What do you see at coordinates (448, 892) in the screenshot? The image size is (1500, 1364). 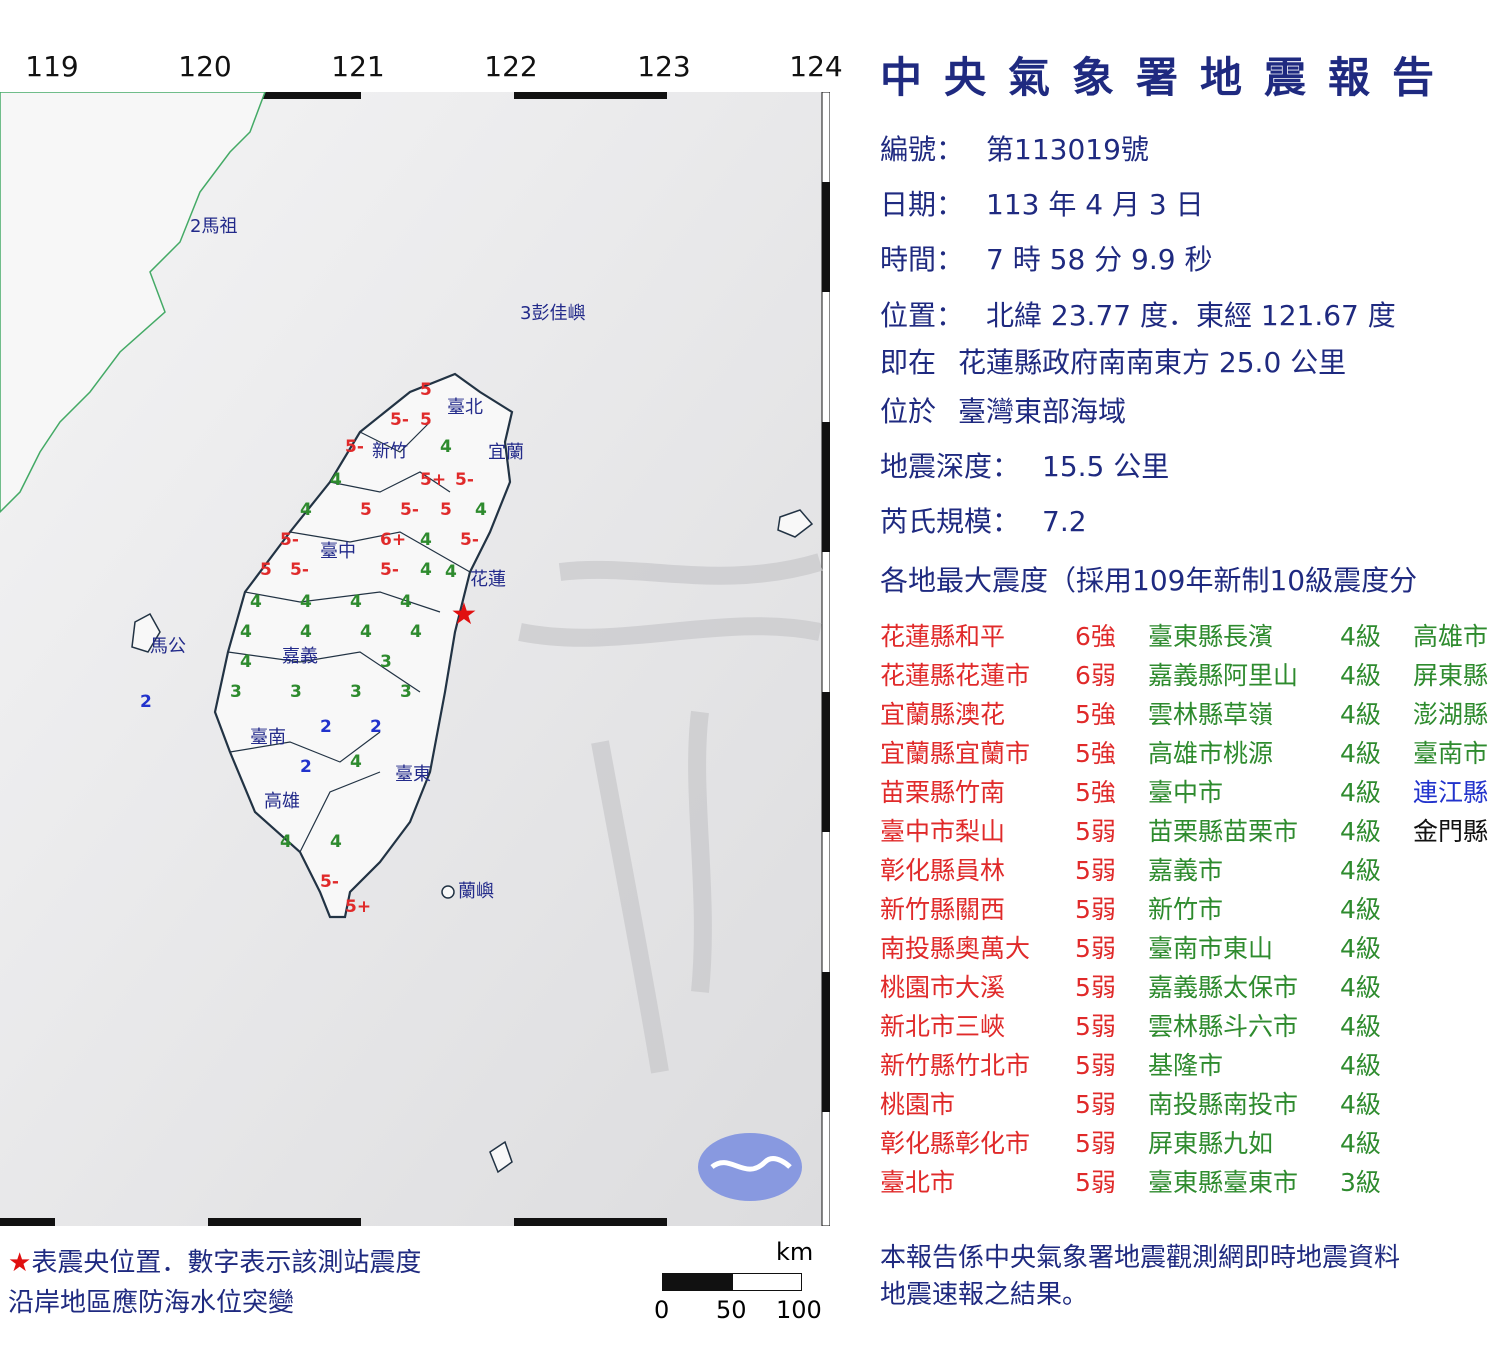 I see `lanyu-island` at bounding box center [448, 892].